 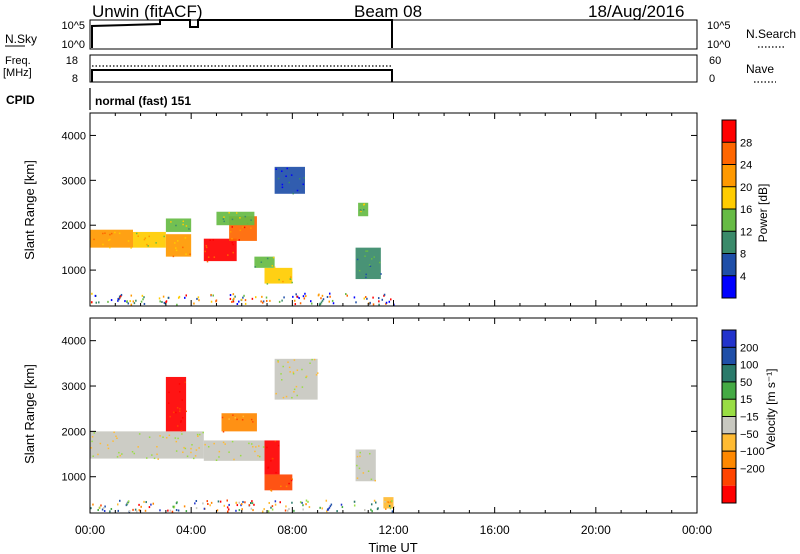 What do you see at coordinates (21, 39) in the screenshot?
I see `nsky-label: N.Sky` at bounding box center [21, 39].